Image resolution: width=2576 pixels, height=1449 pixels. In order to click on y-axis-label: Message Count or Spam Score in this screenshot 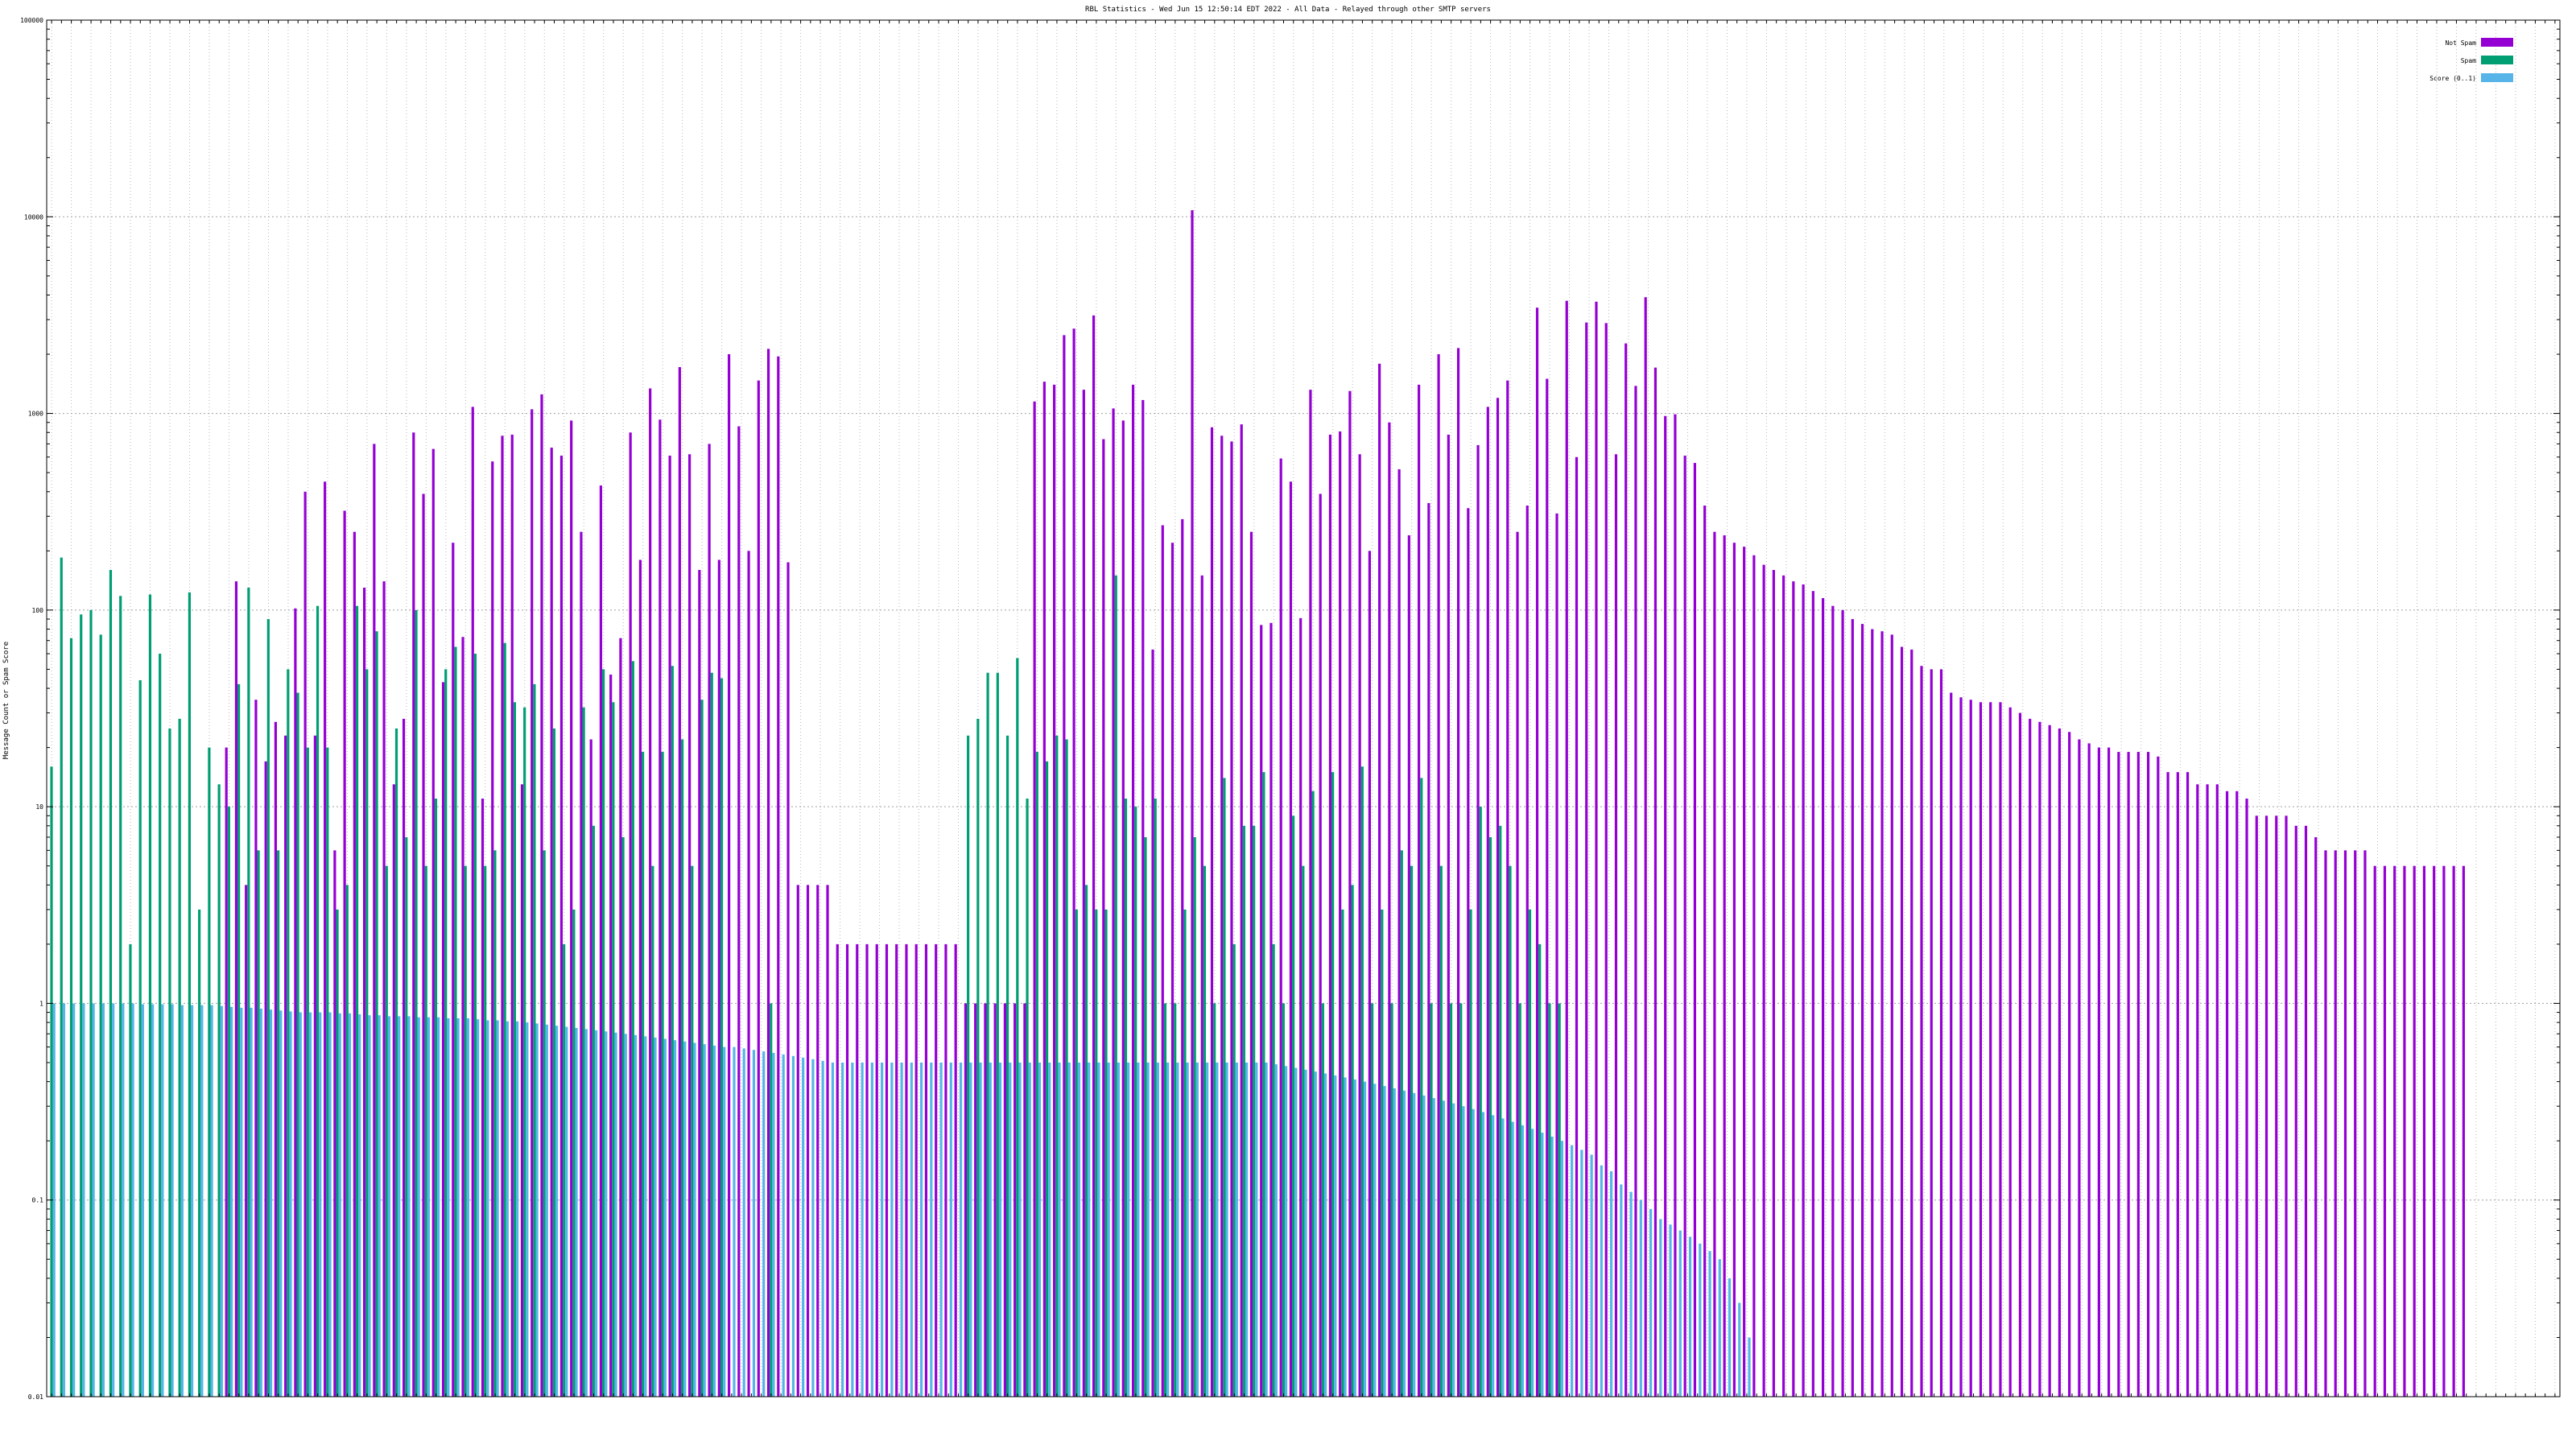, I will do `click(6, 700)`.